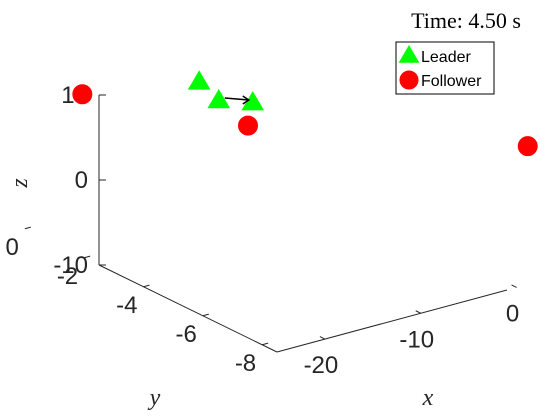 The image size is (560, 420). What do you see at coordinates (246, 100) in the screenshot?
I see `direction-arrow-head` at bounding box center [246, 100].